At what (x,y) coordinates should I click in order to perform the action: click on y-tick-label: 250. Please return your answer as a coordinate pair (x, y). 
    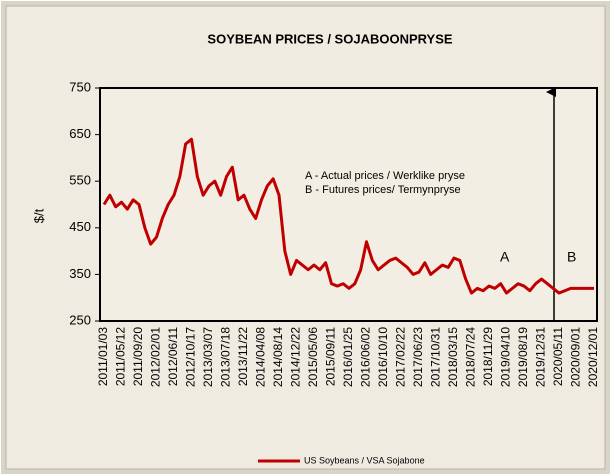
    Looking at the image, I should click on (80, 319).